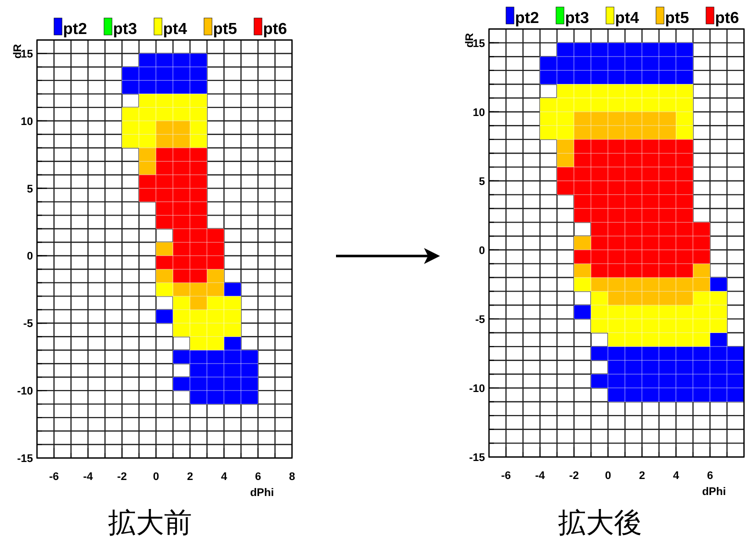 Image resolution: width=746 pixels, height=548 pixels. What do you see at coordinates (88, 477) in the screenshot?
I see `x-tick-label: -4` at bounding box center [88, 477].